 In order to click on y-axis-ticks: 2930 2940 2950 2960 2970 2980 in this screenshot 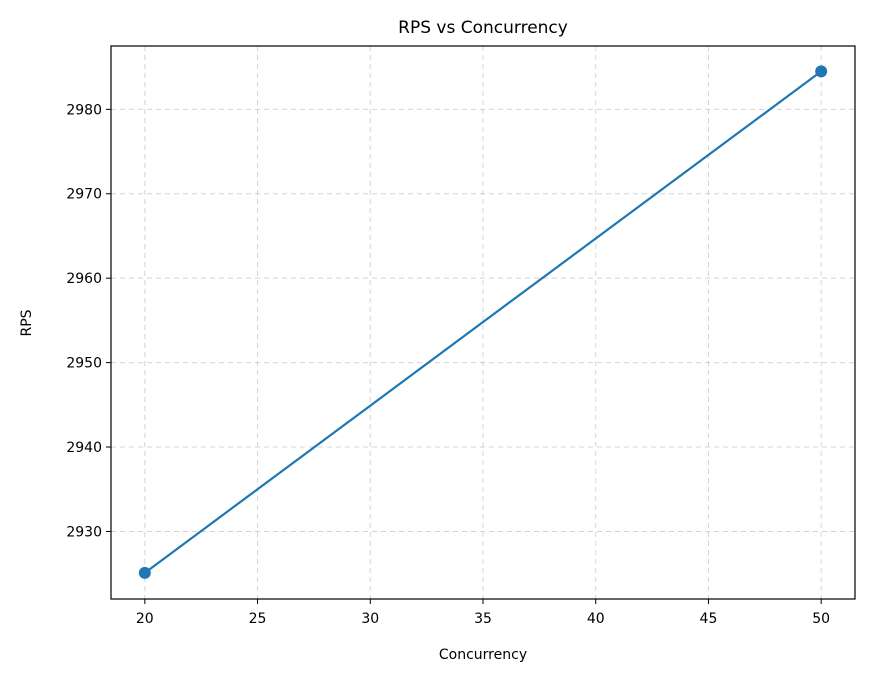, I will do `click(88, 321)`.